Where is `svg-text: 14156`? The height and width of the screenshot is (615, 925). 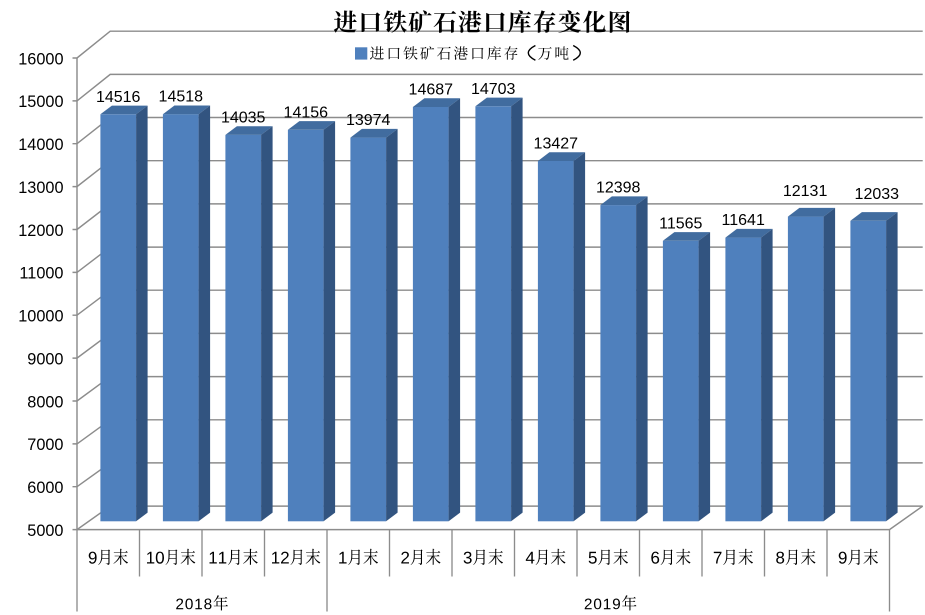 svg-text: 14156 is located at coordinates (306, 112).